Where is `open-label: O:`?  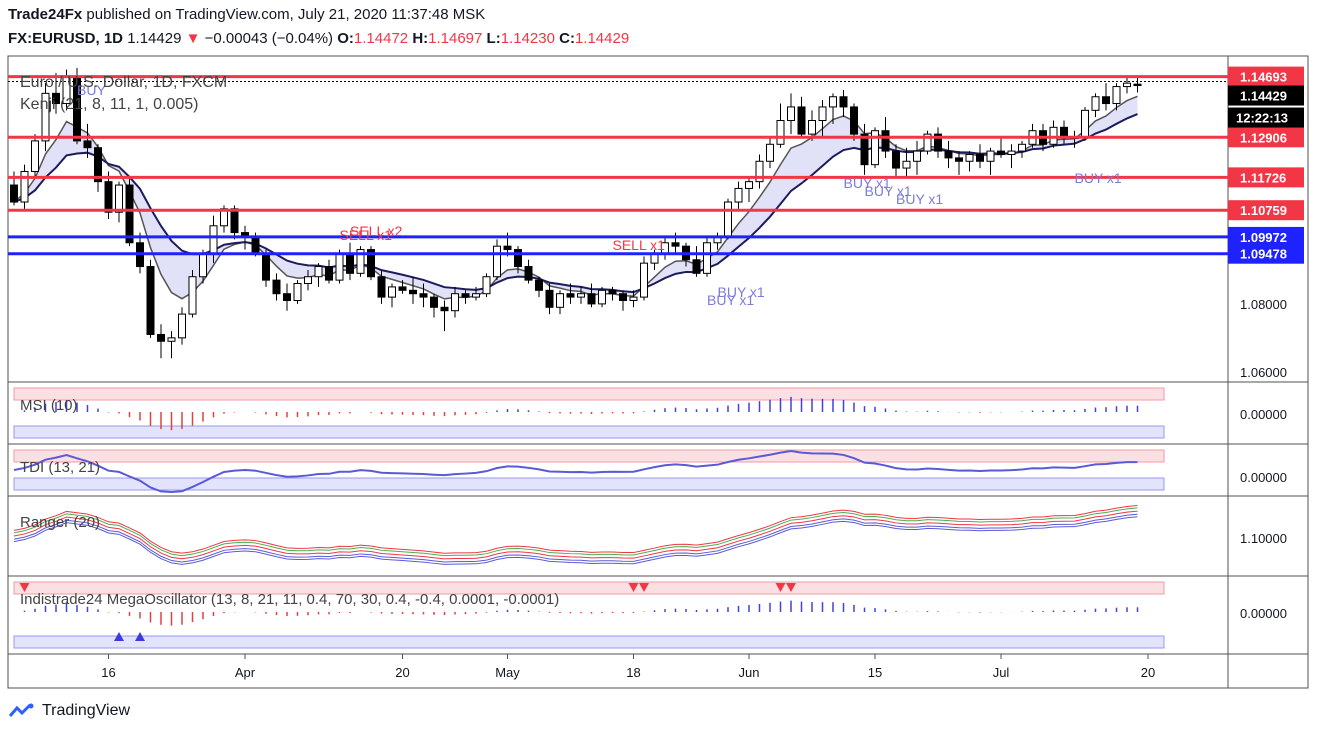
open-label: O: is located at coordinates (345, 38).